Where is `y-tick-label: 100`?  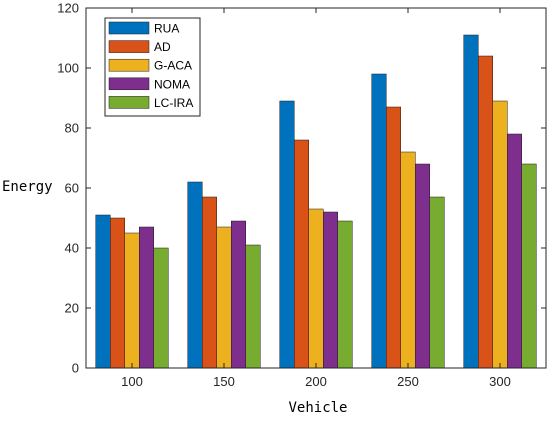 y-tick-label: 100 is located at coordinates (68, 68).